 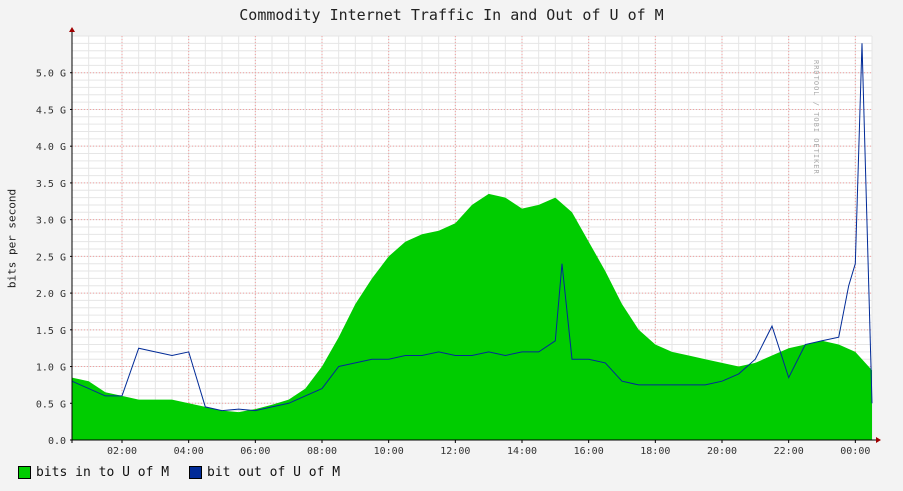 What do you see at coordinates (389, 451) in the screenshot?
I see `x-tick-label: 10:00` at bounding box center [389, 451].